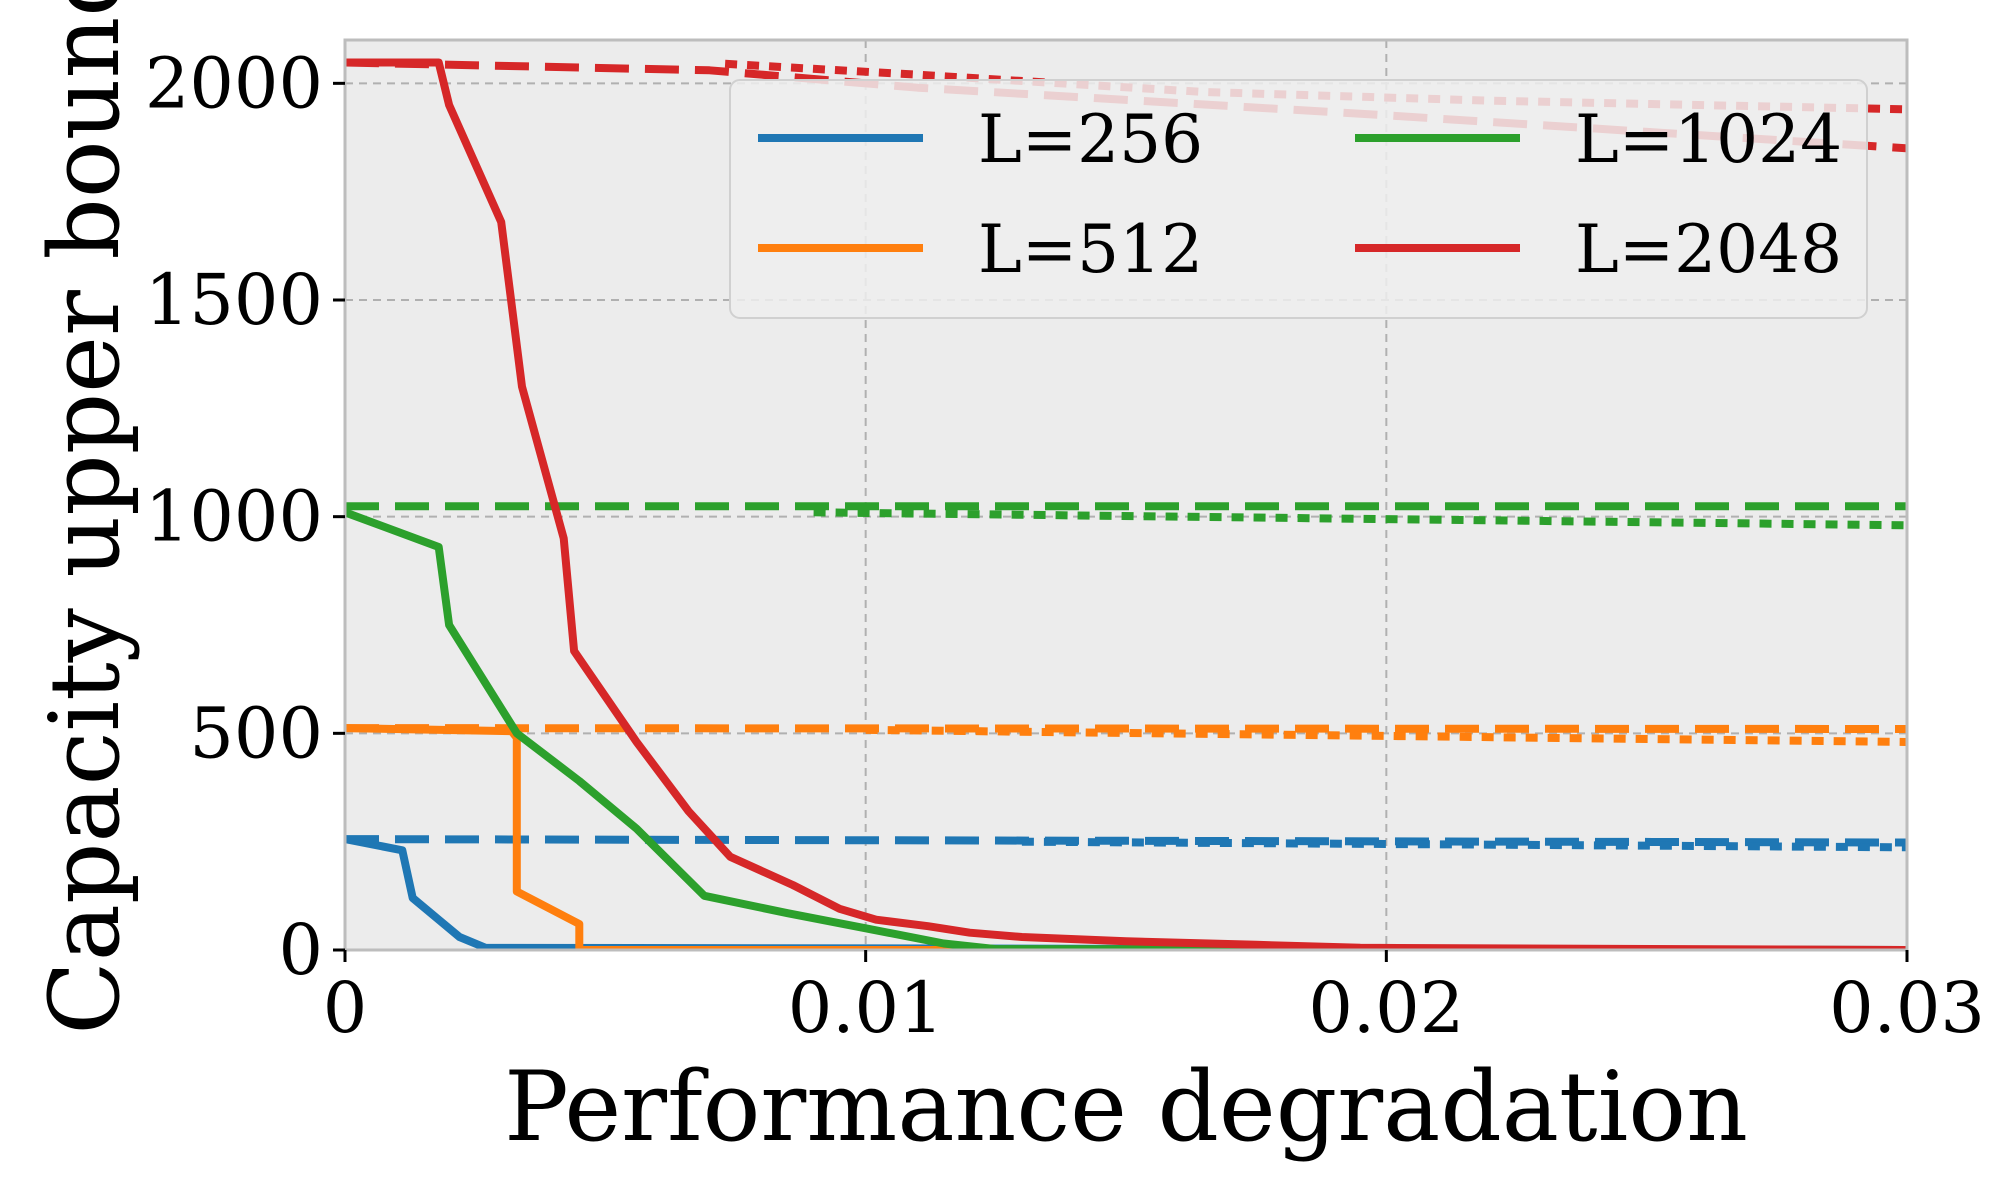  What do you see at coordinates (1708, 249) in the screenshot?
I see `legend-label: L=2048` at bounding box center [1708, 249].